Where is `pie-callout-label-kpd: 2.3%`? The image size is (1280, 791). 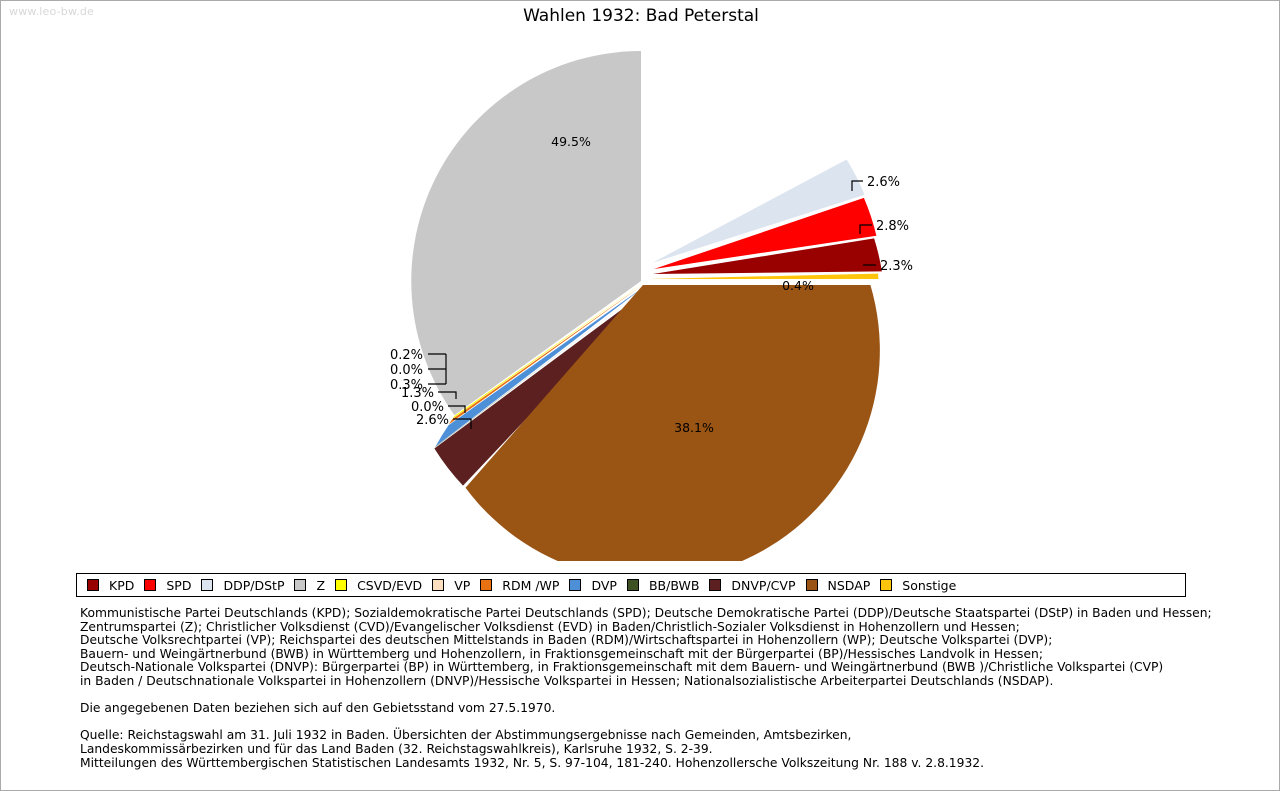 pie-callout-label-kpd: 2.3% is located at coordinates (896, 266).